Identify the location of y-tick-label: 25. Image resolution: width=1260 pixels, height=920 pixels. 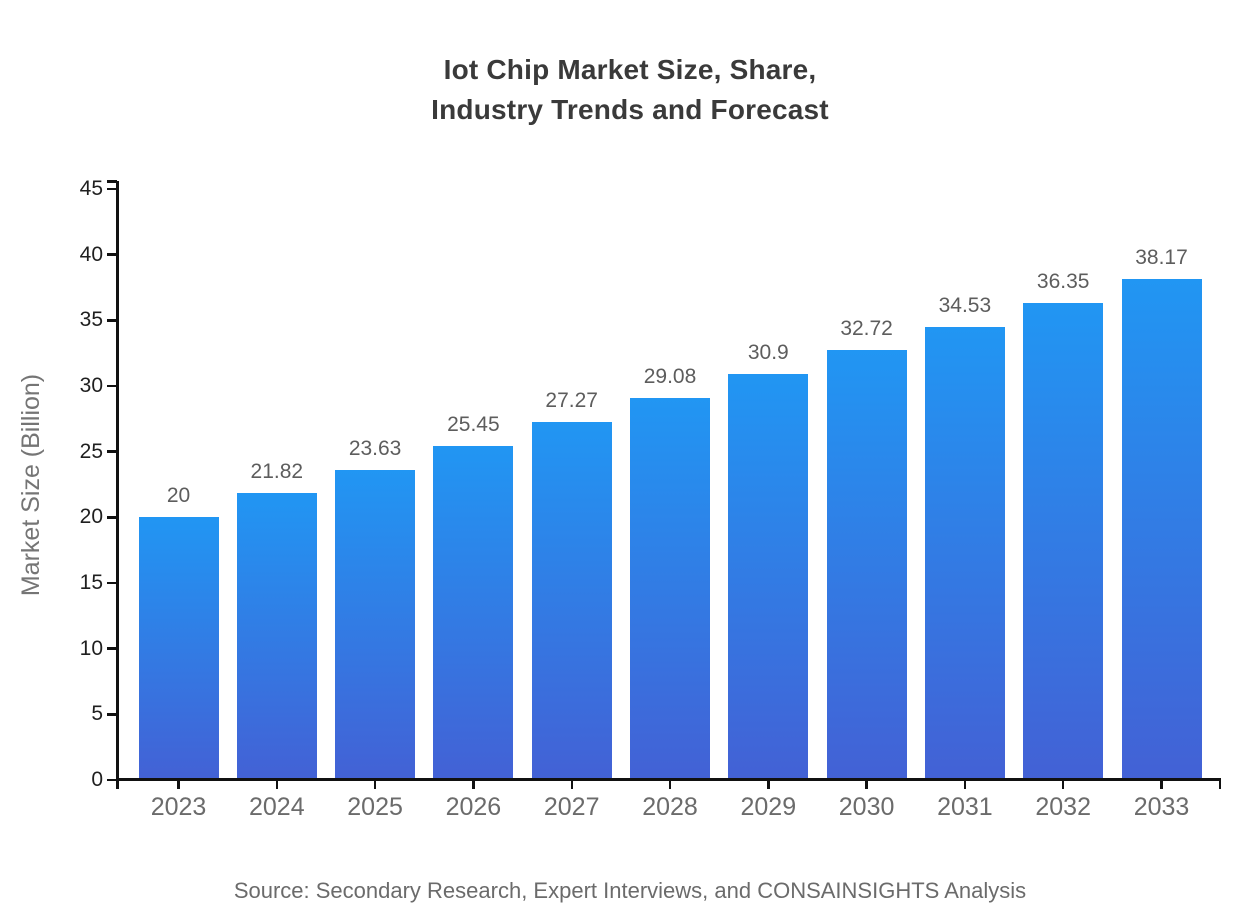
(91, 451).